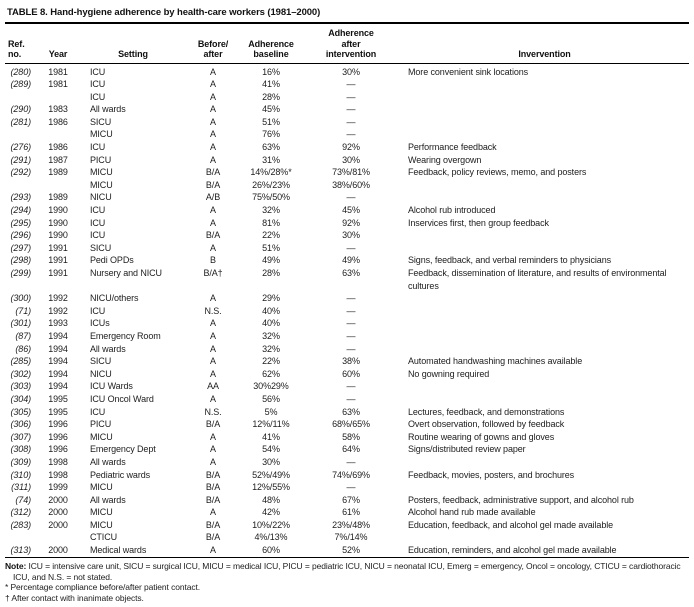 The height and width of the screenshot is (607, 694). Describe the element at coordinates (351, 172) in the screenshot. I see `cell-adherence-after-intervention: 73%/81%` at that location.